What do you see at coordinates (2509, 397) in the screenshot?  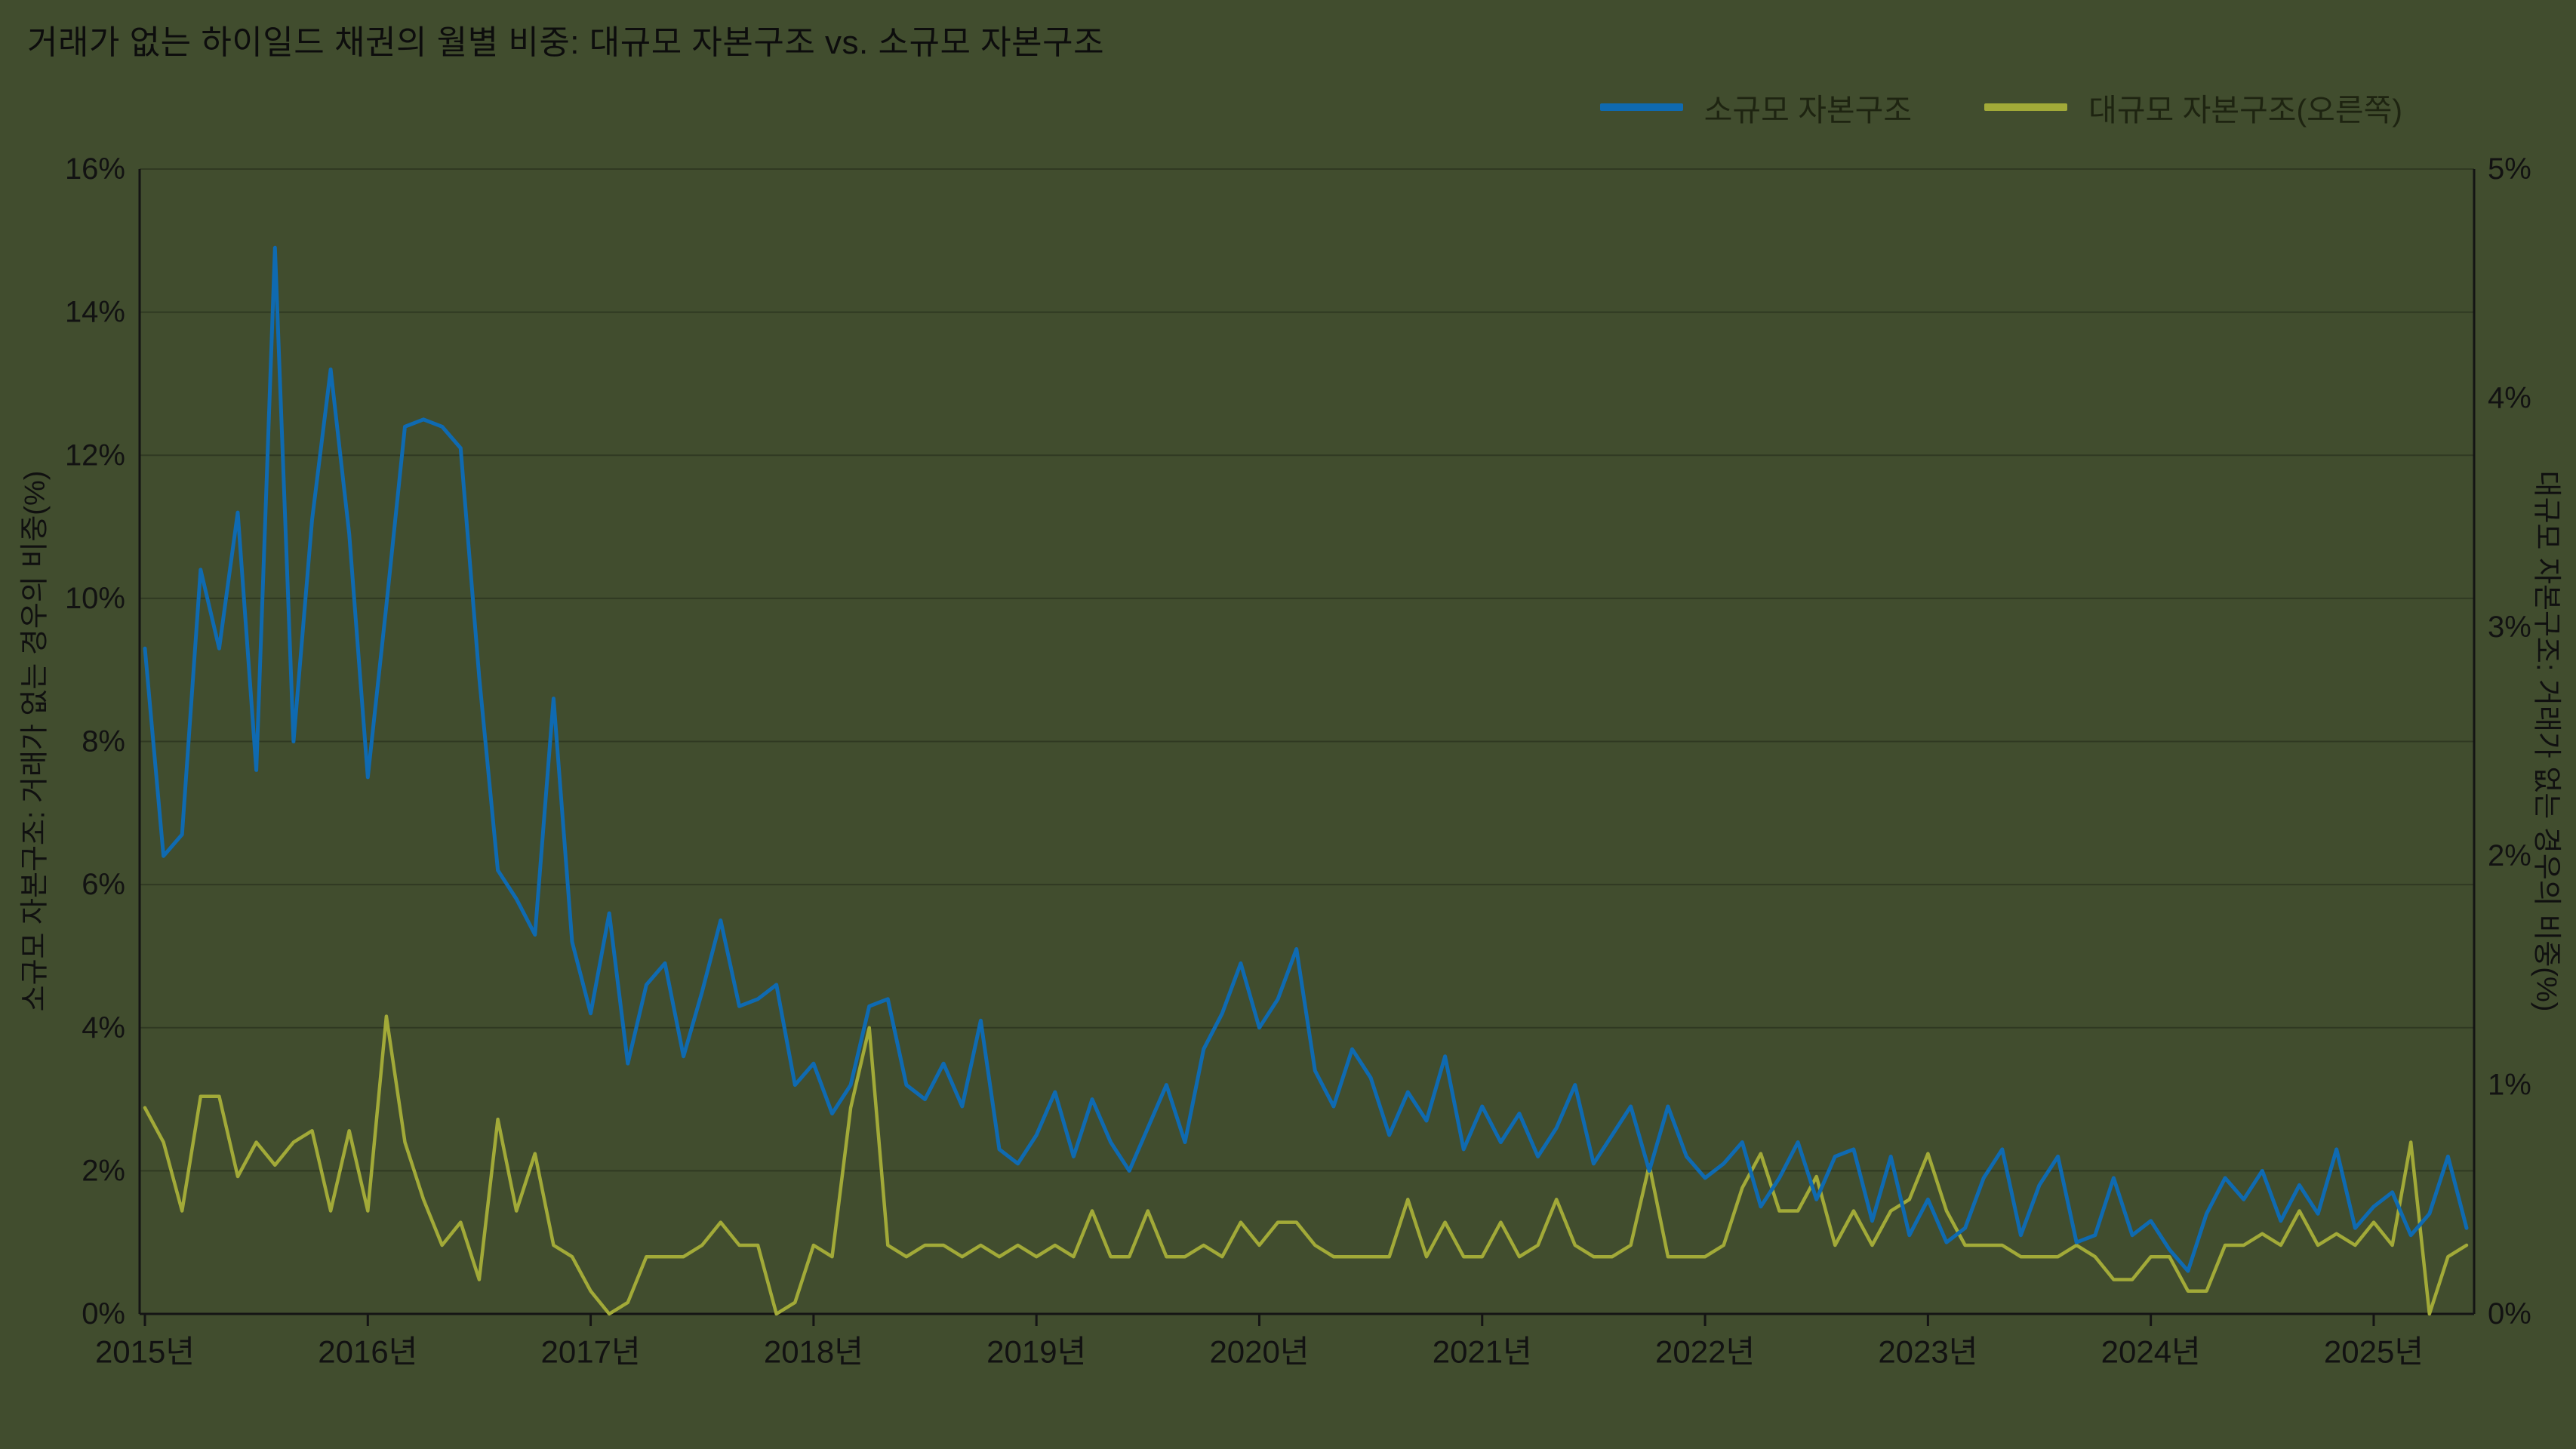 I see `right-tick-label: 4%` at bounding box center [2509, 397].